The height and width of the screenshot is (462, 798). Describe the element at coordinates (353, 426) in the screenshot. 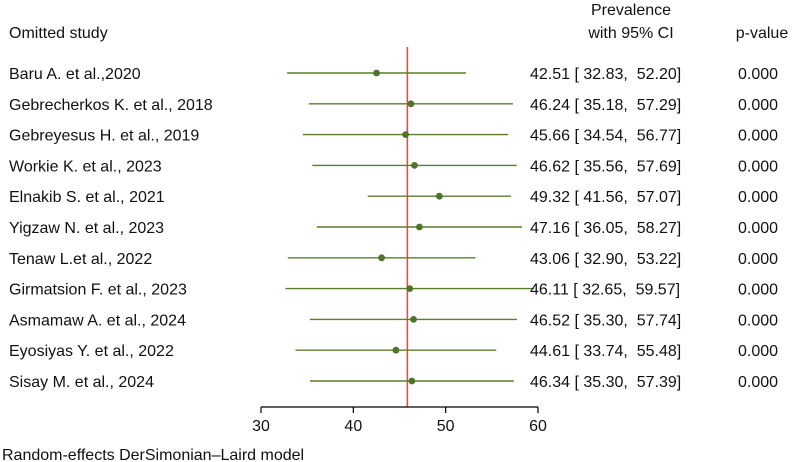

I see `x-tick-label: 40` at that location.